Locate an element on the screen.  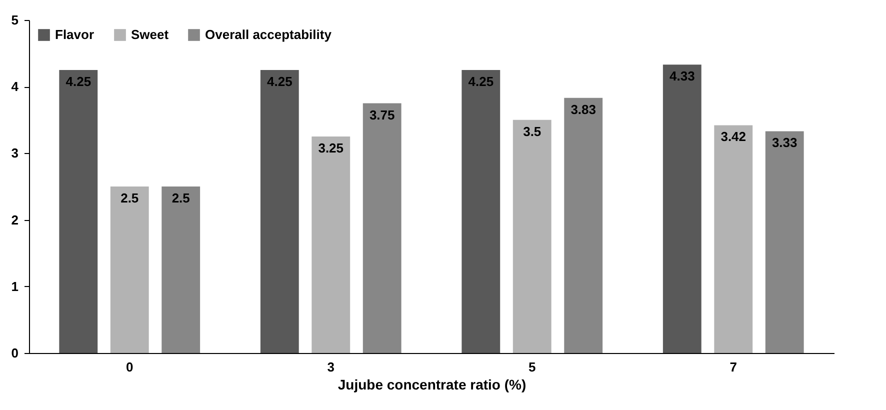
data-label: 3.33 is located at coordinates (785, 142).